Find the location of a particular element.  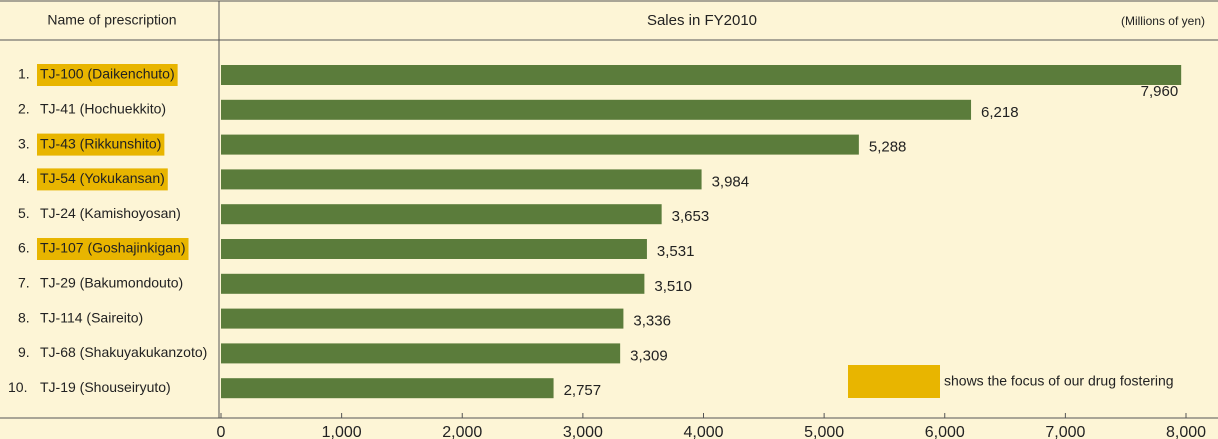

category-label: TJ-100 (Daikenchuto) is located at coordinates (107, 74).